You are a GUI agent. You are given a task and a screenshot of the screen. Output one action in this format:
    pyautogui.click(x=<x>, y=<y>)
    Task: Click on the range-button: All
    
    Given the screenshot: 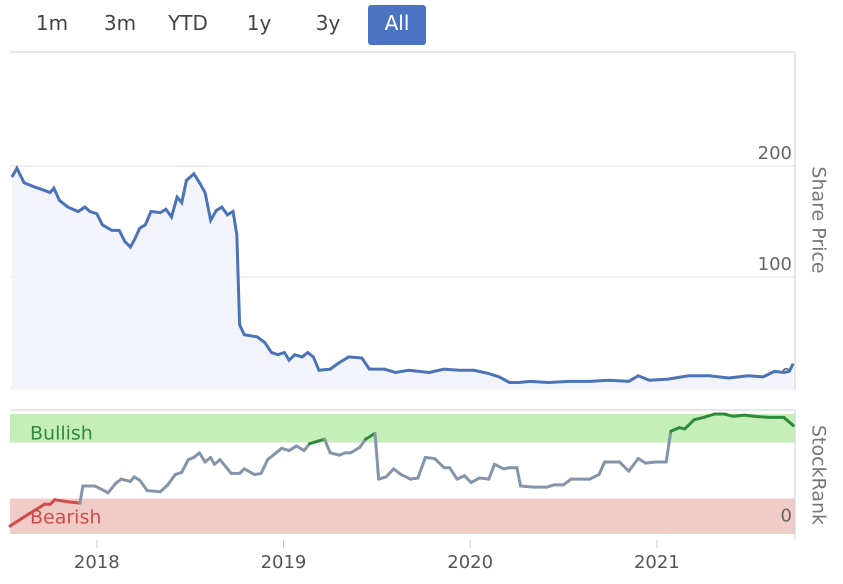 What is the action you would take?
    pyautogui.click(x=397, y=25)
    